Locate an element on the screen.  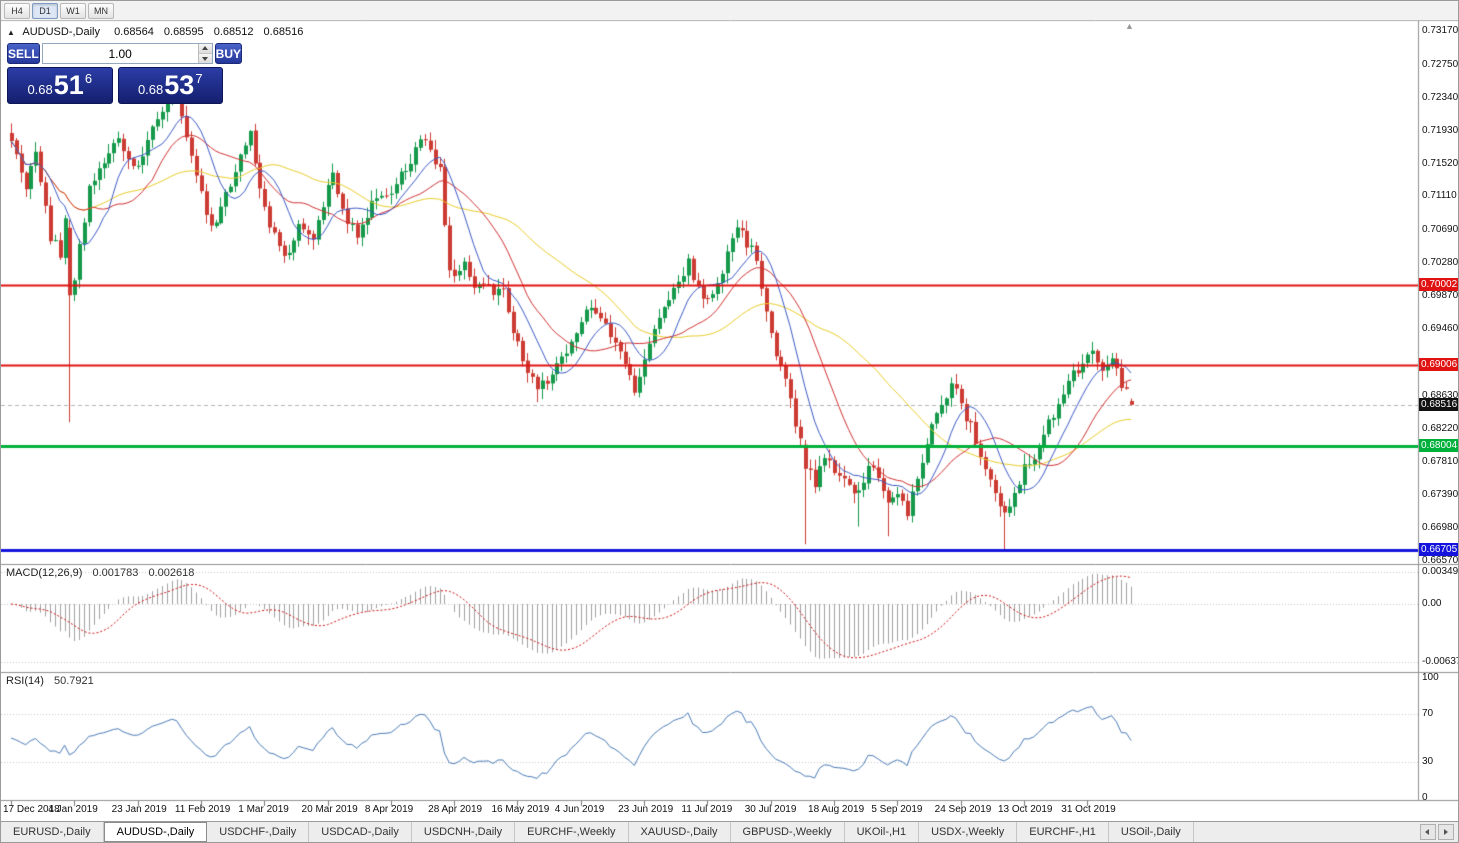
hline-price-badge: 0.68004 is located at coordinates (1438, 445).